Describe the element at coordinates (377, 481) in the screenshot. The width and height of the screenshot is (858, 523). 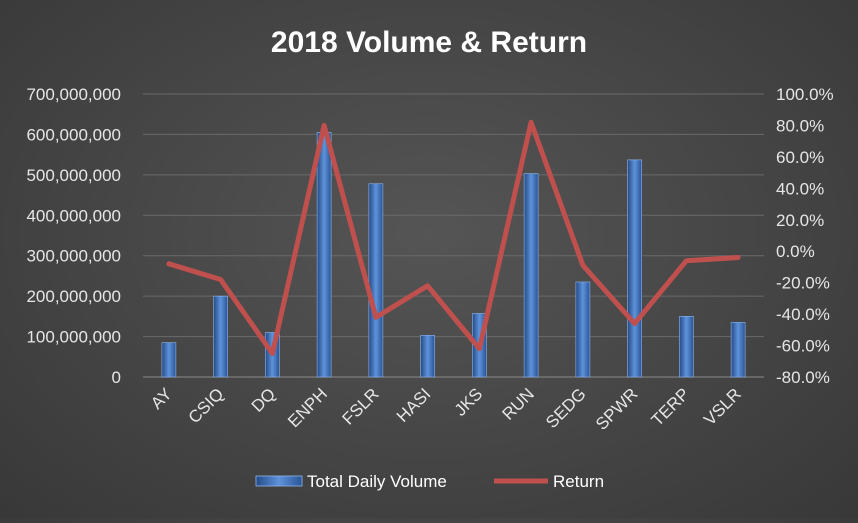
I see `legend-label-total-daily-volume: Total Daily Volume` at that location.